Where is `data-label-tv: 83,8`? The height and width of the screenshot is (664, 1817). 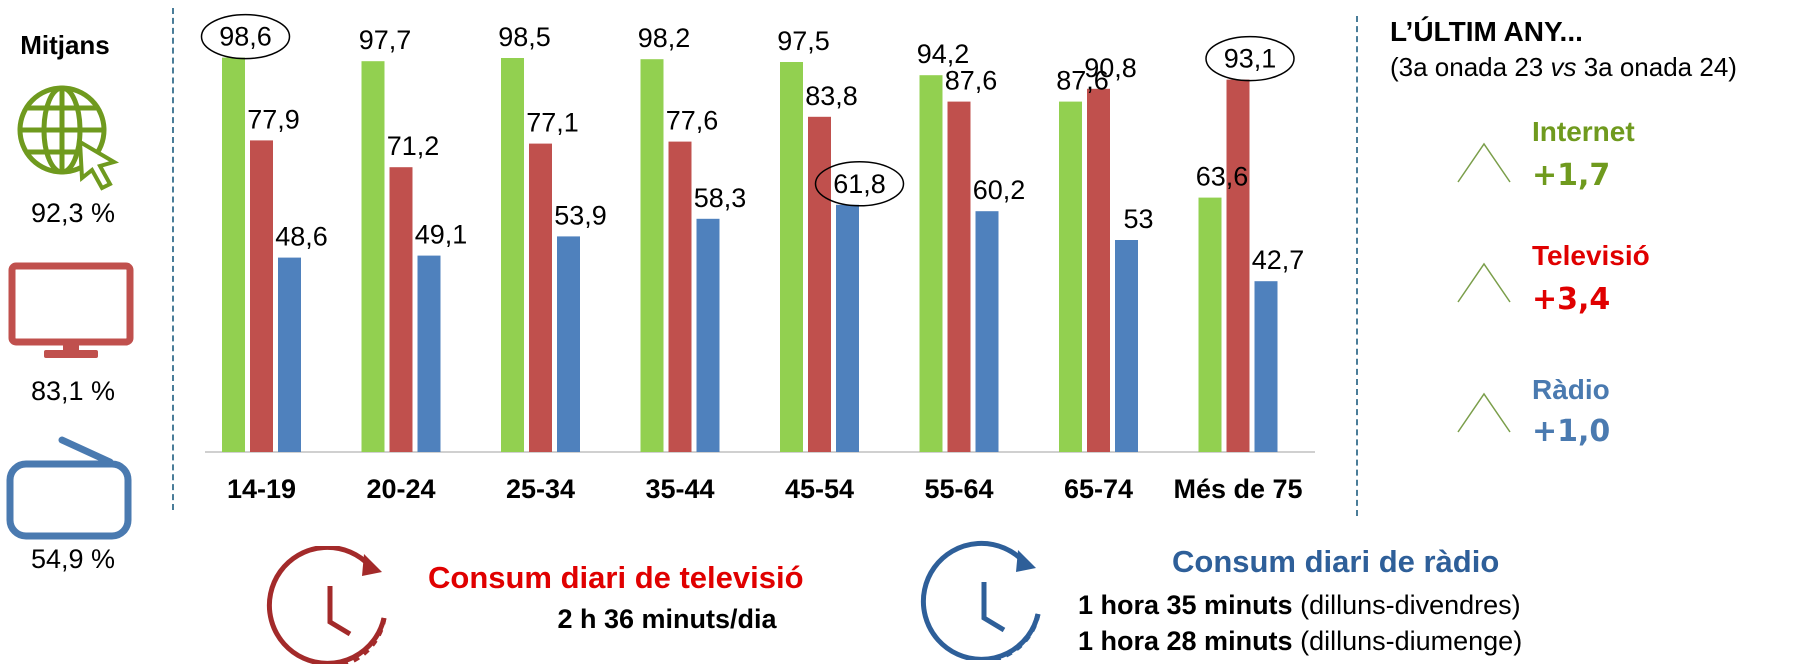 data-label-tv: 83,8 is located at coordinates (831, 96).